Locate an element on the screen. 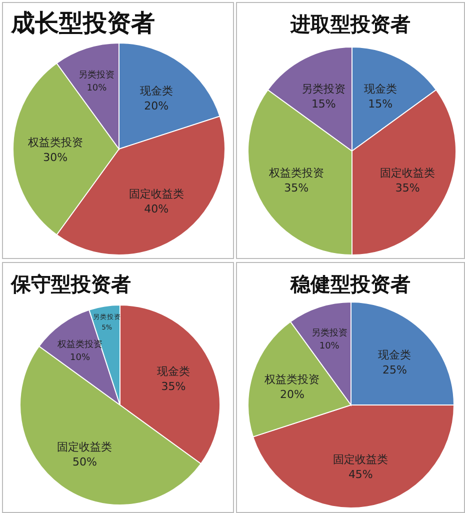 This screenshot has width=465, height=513. data-label: 45% is located at coordinates (360, 475).